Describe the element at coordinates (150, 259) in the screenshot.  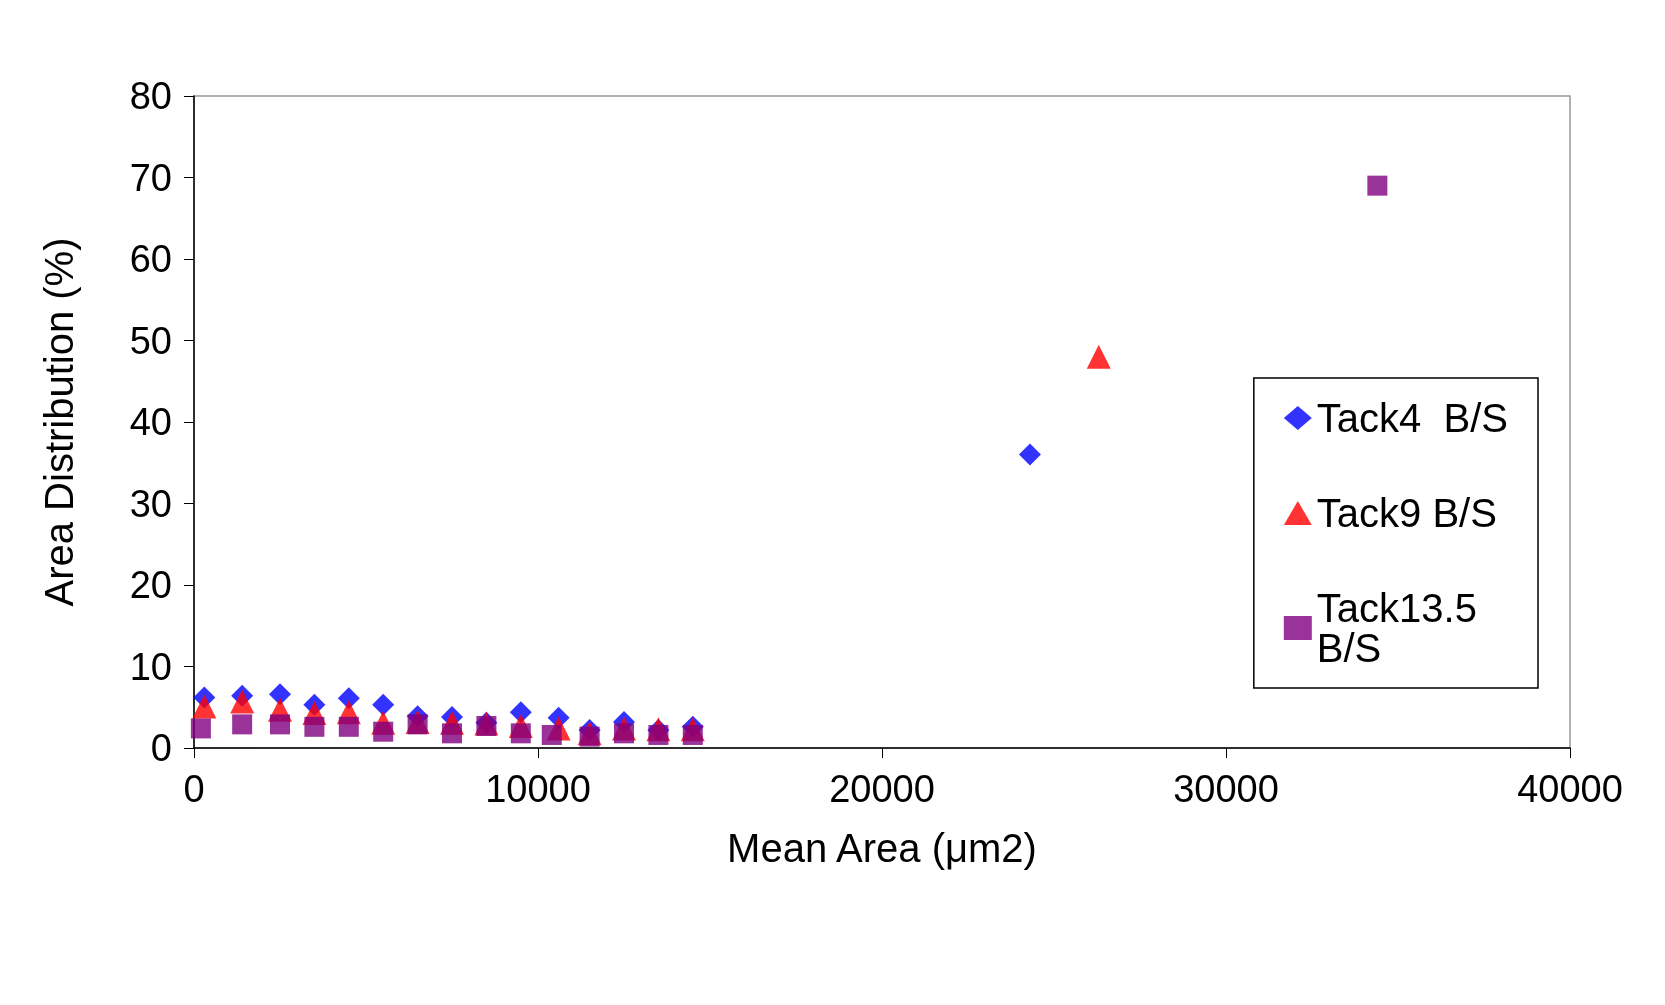
I see `y-tick-label: 60` at that location.